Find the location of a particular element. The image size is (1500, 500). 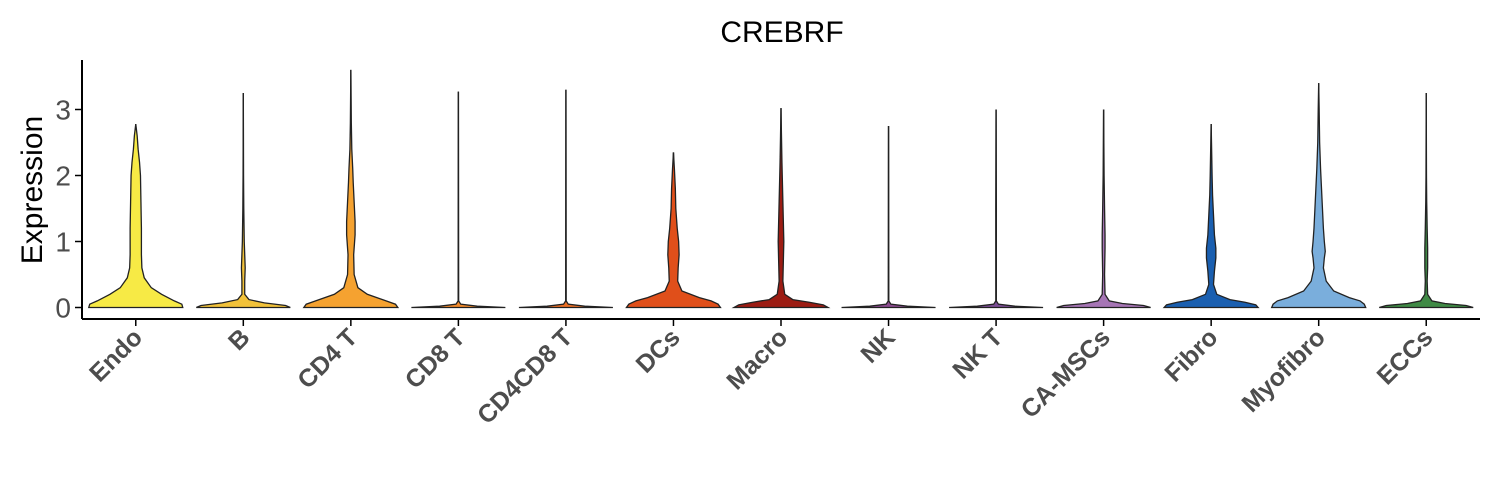

violin-body-dcs is located at coordinates (673, 230).